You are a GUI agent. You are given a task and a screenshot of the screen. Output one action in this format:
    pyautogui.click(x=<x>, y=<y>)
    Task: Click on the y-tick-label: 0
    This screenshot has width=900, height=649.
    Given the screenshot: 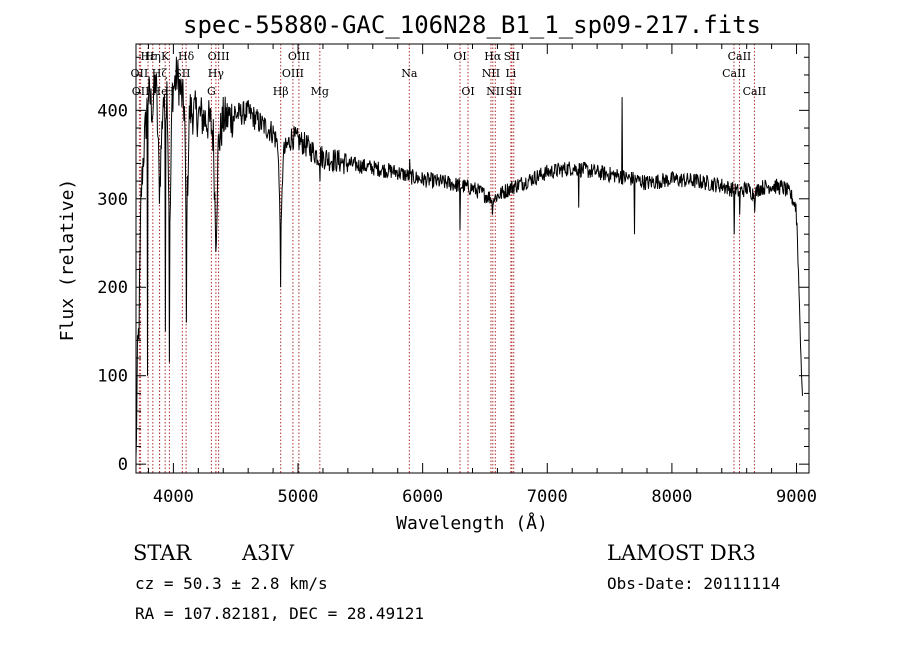 What is the action you would take?
    pyautogui.click(x=123, y=465)
    